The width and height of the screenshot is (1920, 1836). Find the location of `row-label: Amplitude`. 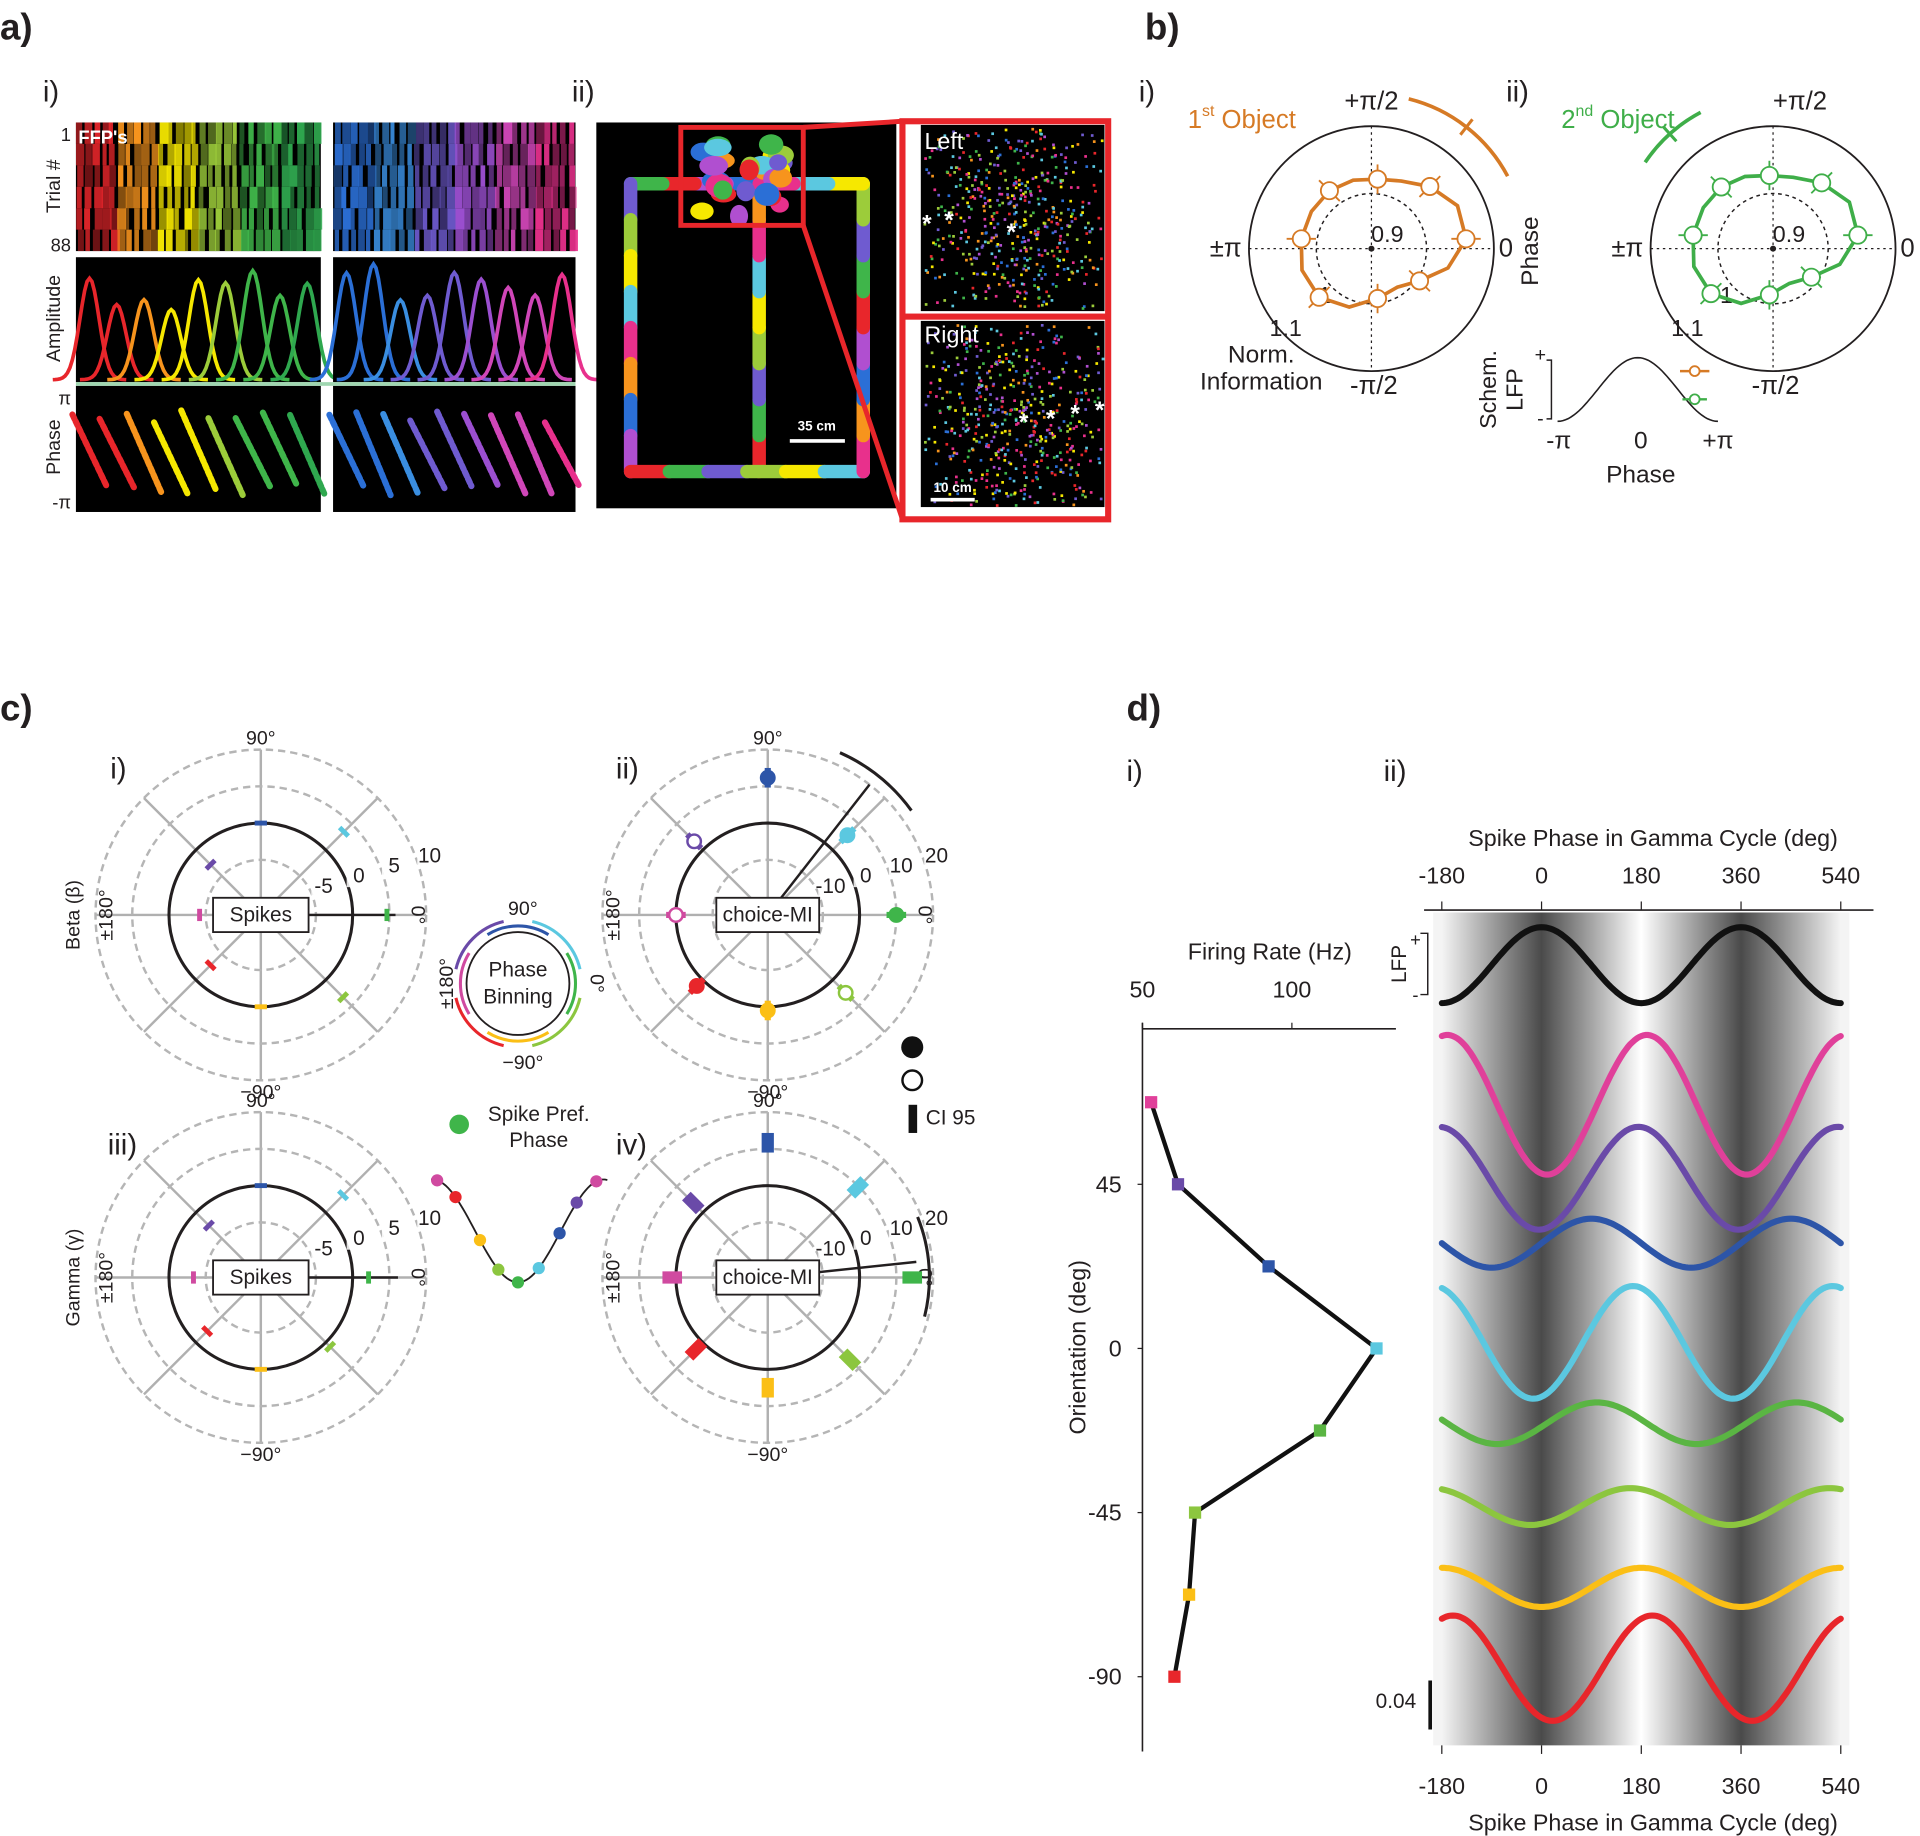

row-label: Amplitude is located at coordinates (54, 318).